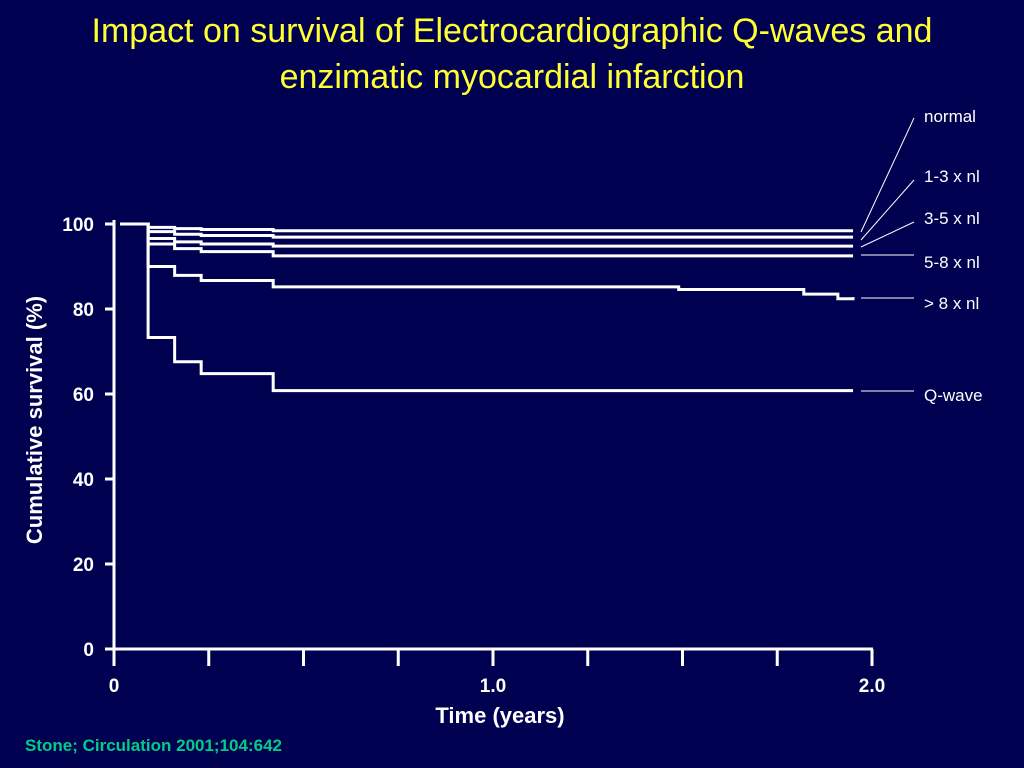 The width and height of the screenshot is (1024, 768). Describe the element at coordinates (497, 673) in the screenshot. I see `x-ticks: 0 1.0 2.0` at that location.